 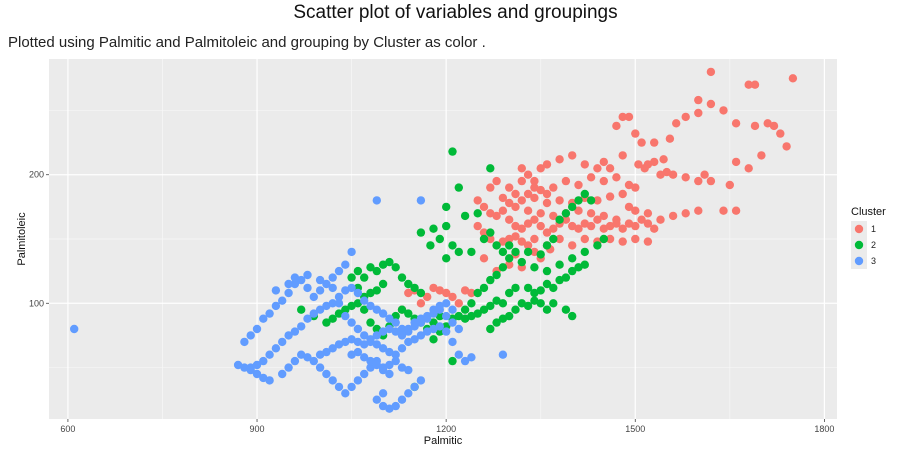 I want to click on legend-label-cluster-2: 2, so click(x=873, y=245).